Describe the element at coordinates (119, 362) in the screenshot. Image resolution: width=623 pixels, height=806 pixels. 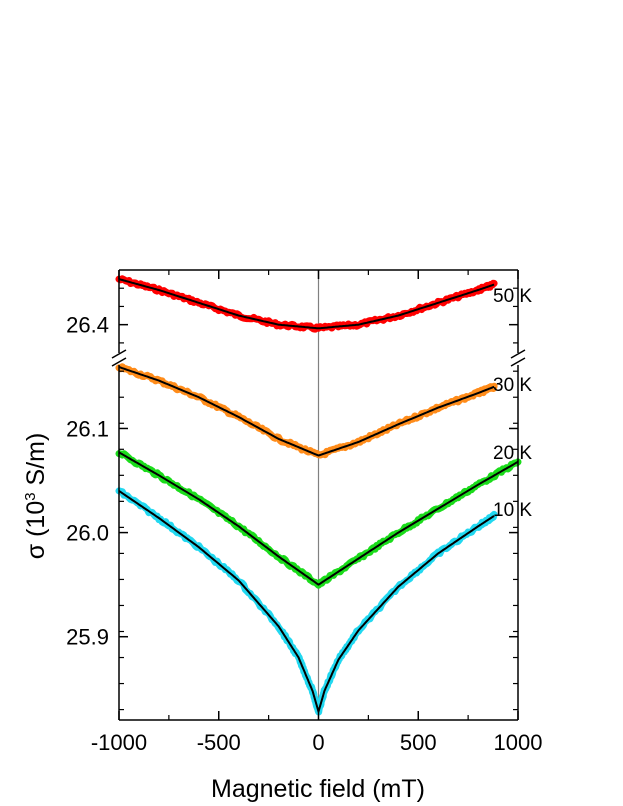
I see `axis-break-mark-0b` at that location.